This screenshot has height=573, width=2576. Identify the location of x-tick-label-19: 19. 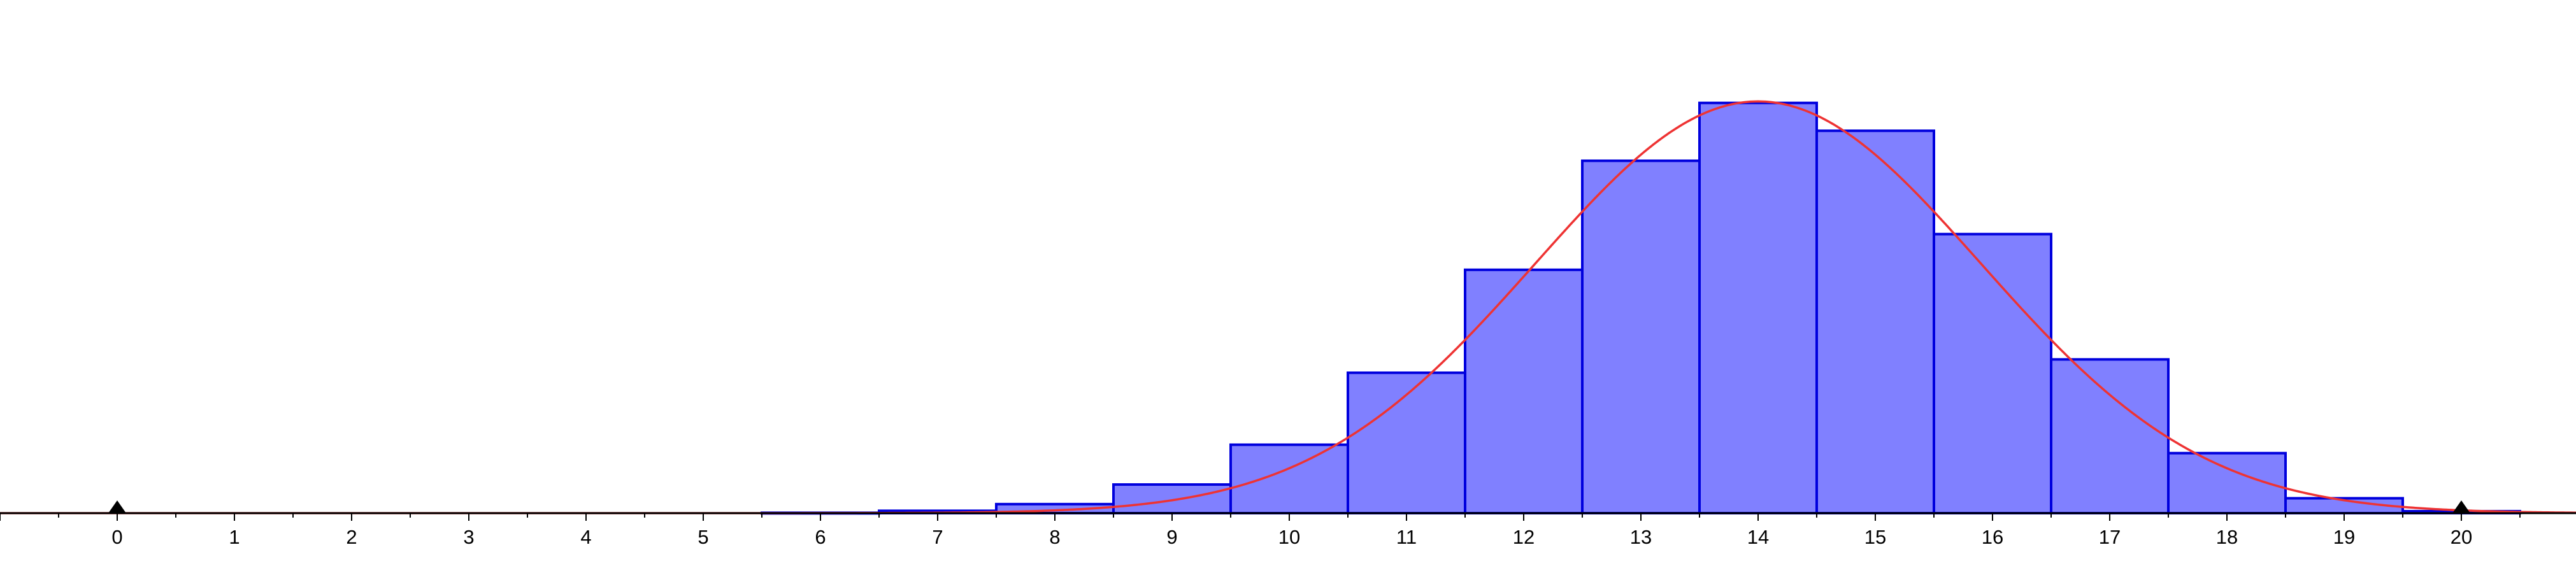
(2344, 537).